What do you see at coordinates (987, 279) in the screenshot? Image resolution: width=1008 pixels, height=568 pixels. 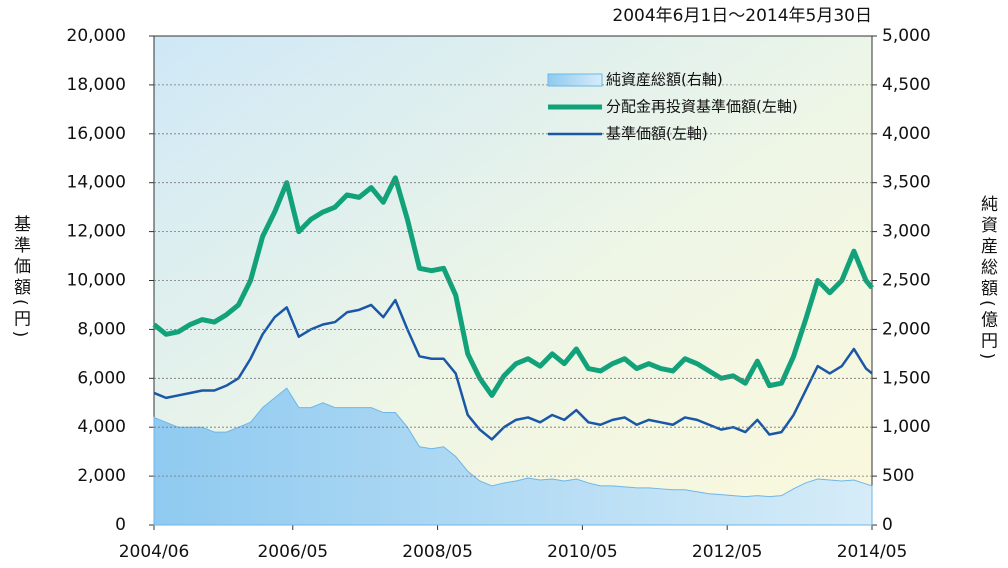 I see `y2-axis-label: 純資産総額(億円)` at bounding box center [987, 279].